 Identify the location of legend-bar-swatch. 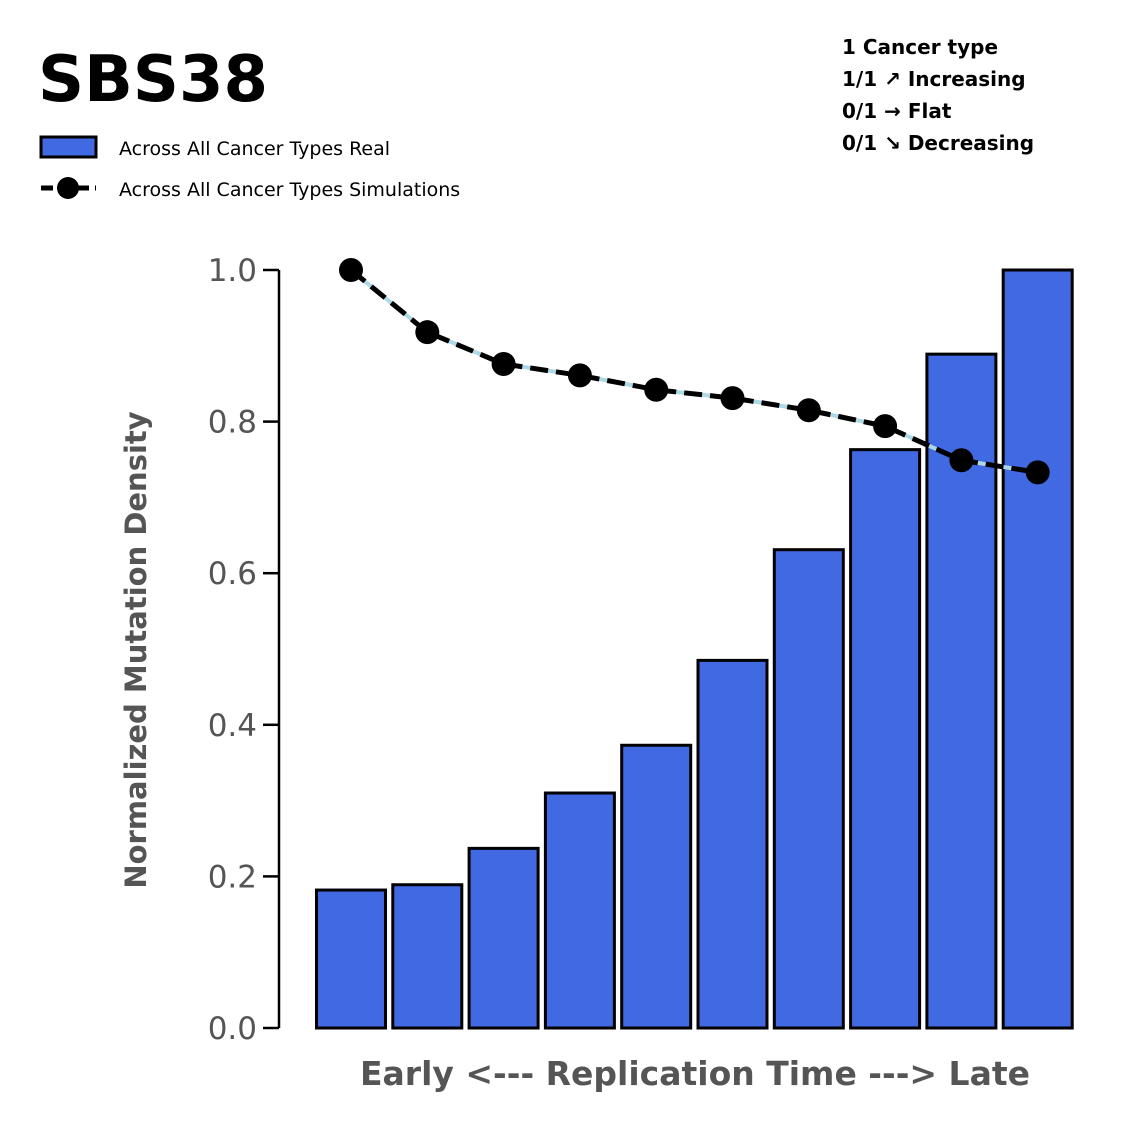
(68, 147).